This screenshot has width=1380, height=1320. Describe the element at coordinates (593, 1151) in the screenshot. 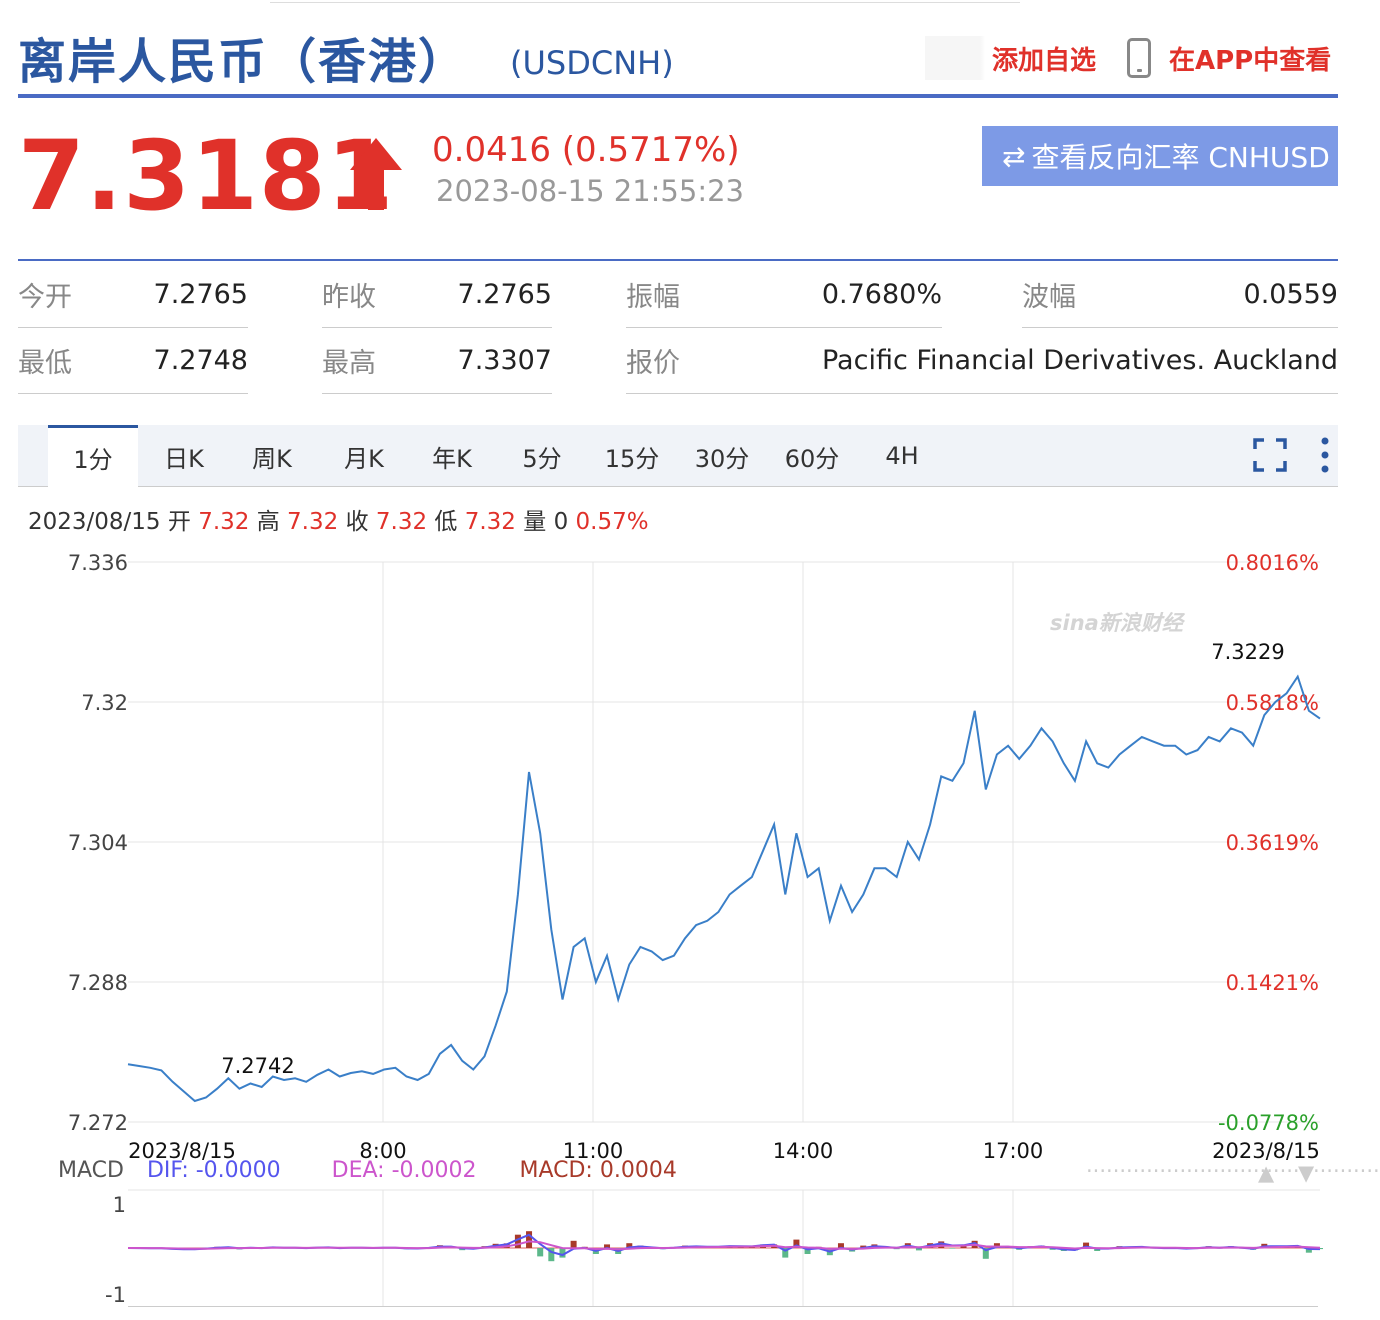

I see `x-tick-label: 11:00` at that location.